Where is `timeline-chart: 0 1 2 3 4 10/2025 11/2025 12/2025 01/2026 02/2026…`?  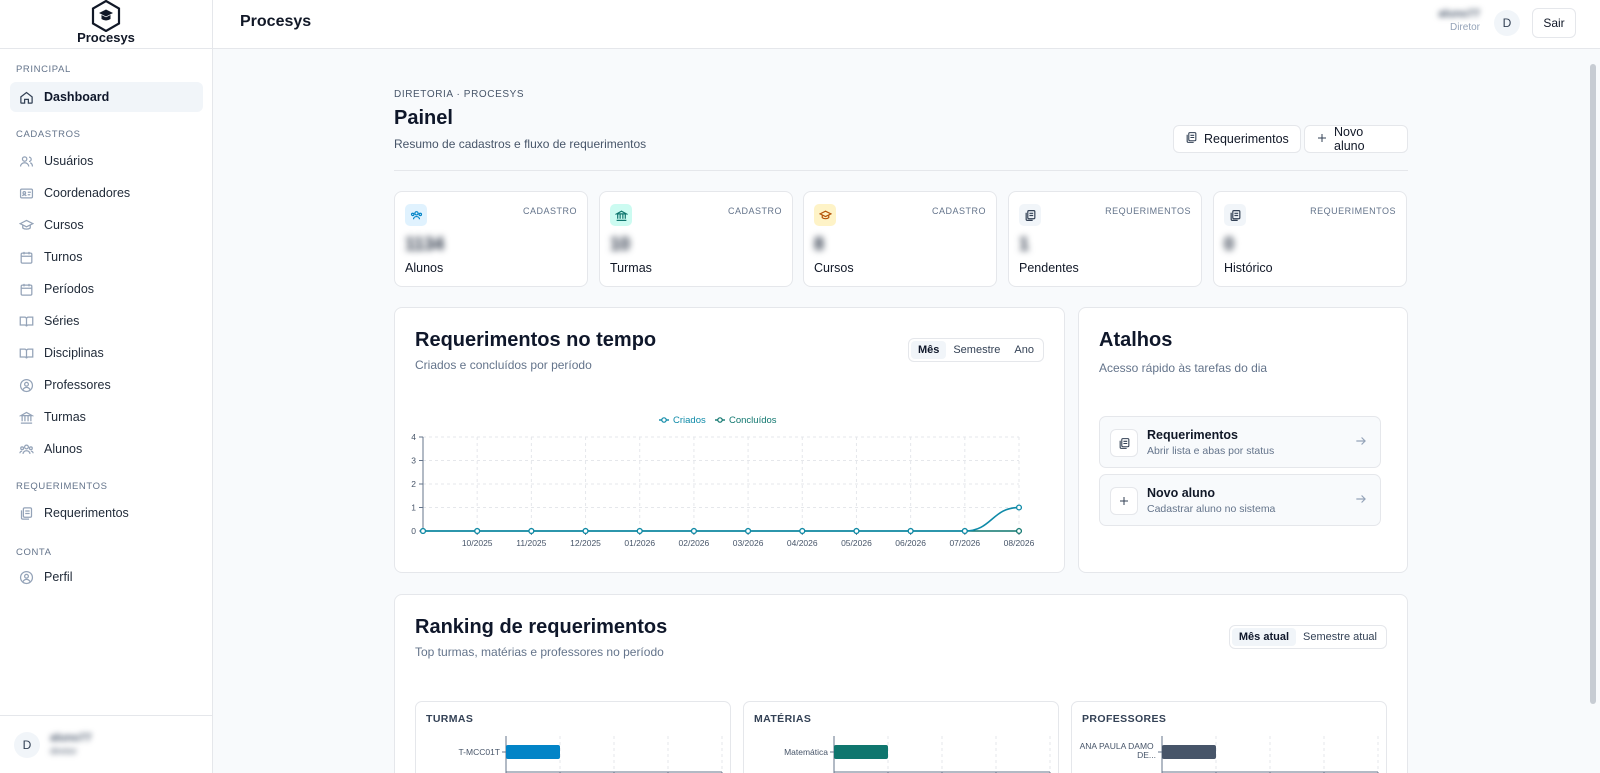
timeline-chart: 0 1 2 3 4 10/2025 11/2025 12/2025 01/2026 02/2026… is located at coordinates (723, 482).